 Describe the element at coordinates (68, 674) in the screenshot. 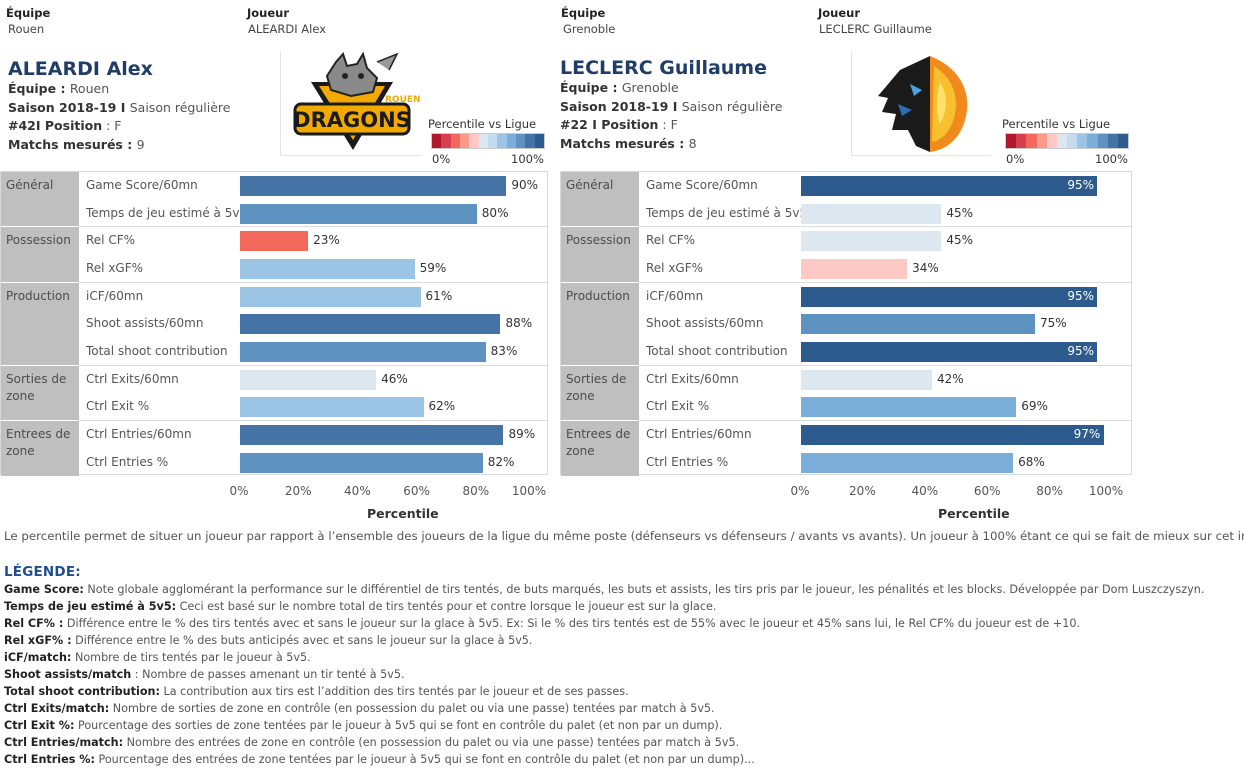

I see `legend-term: Shoot assists/match` at that location.